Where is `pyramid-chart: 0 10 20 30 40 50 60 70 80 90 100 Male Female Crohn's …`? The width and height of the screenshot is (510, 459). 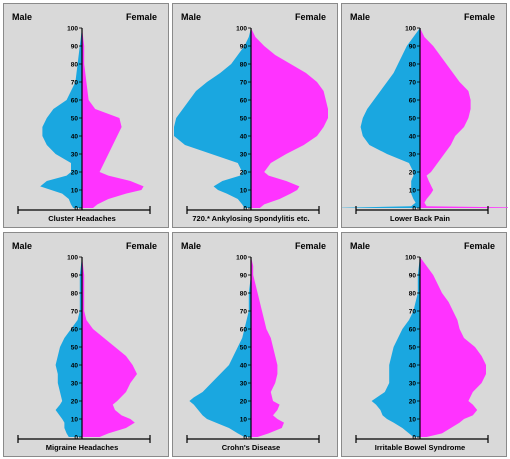 pyramid-chart: 0 10 20 30 40 50 60 70 80 90 100 Male Female Crohn's … is located at coordinates (253, 346).